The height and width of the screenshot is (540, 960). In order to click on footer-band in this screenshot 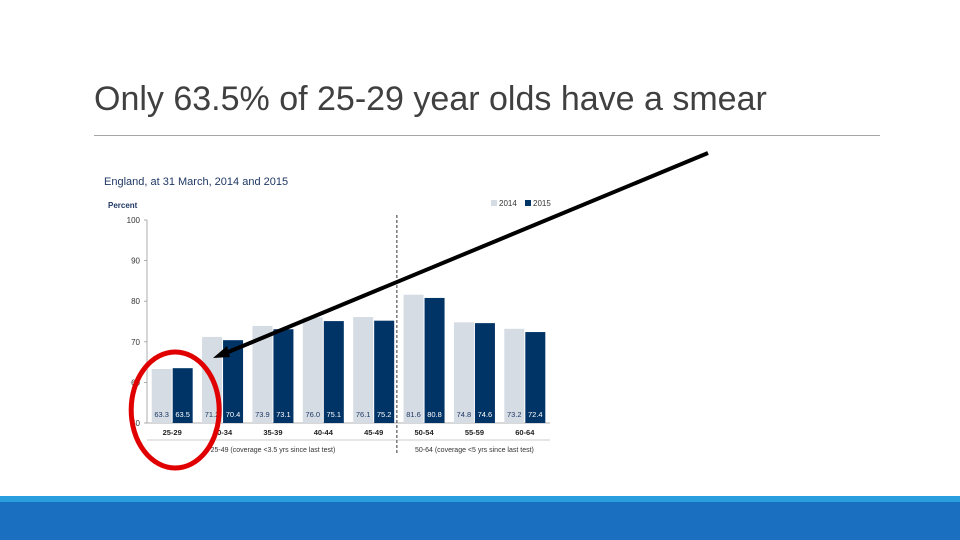, I will do `click(480, 518)`.